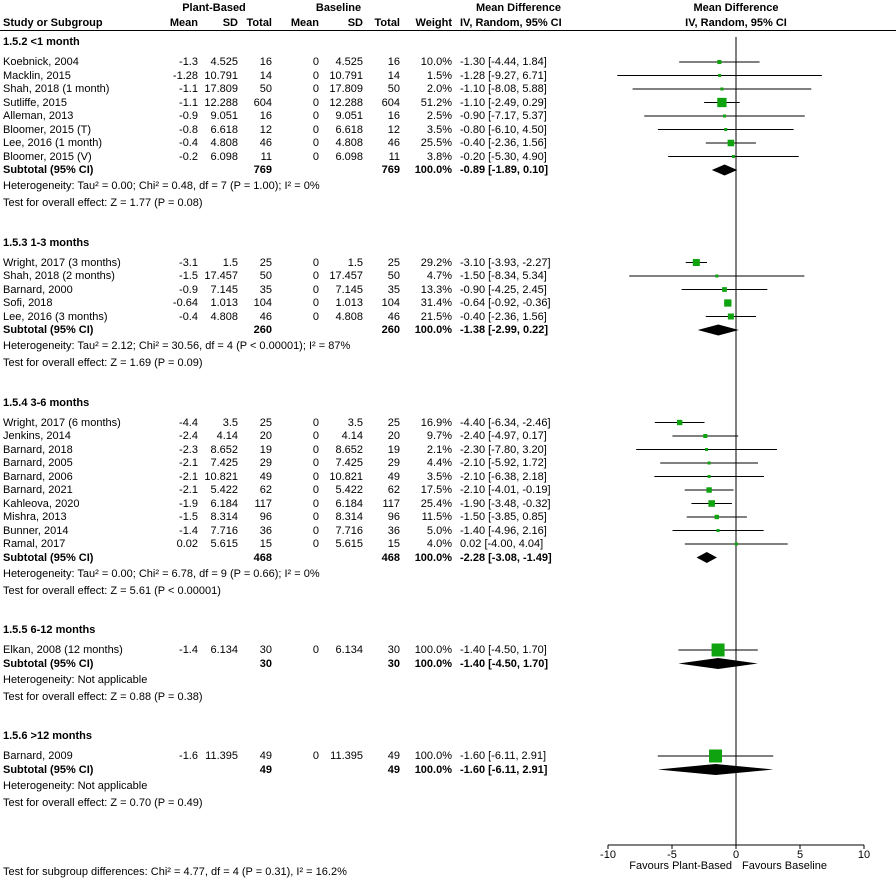  Describe the element at coordinates (387, 23) in the screenshot. I see `col-baseline-total: Total` at that location.